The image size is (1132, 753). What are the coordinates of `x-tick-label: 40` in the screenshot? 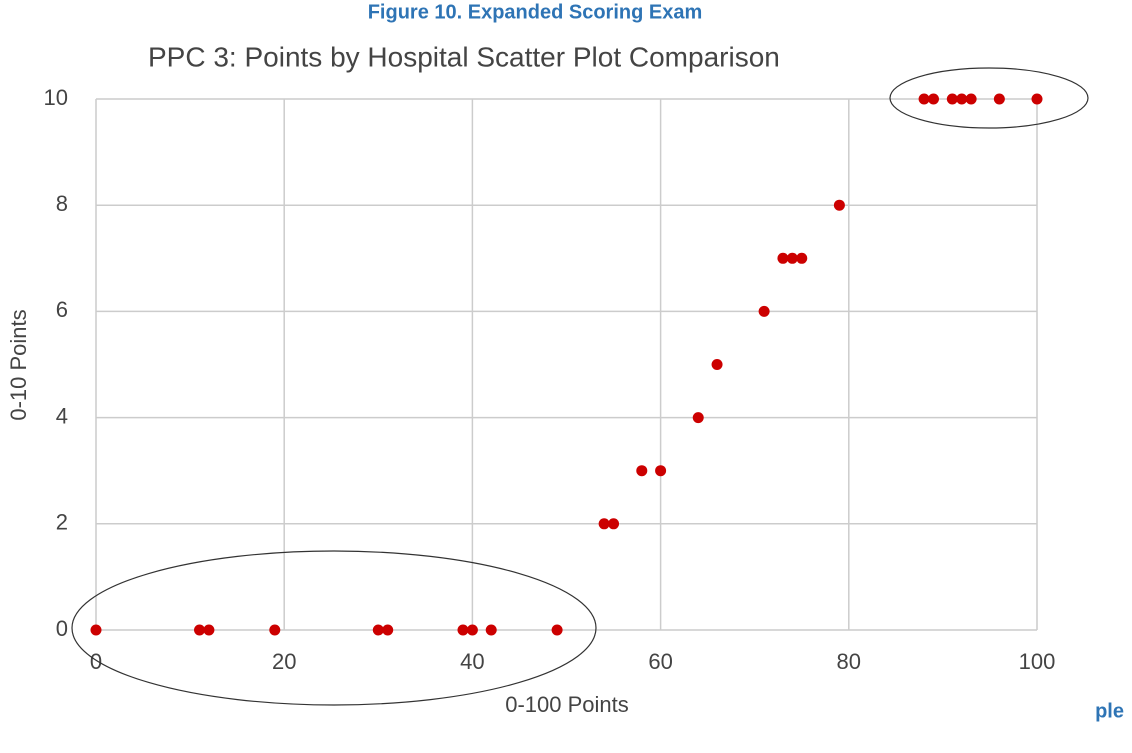 It's located at (472, 661).